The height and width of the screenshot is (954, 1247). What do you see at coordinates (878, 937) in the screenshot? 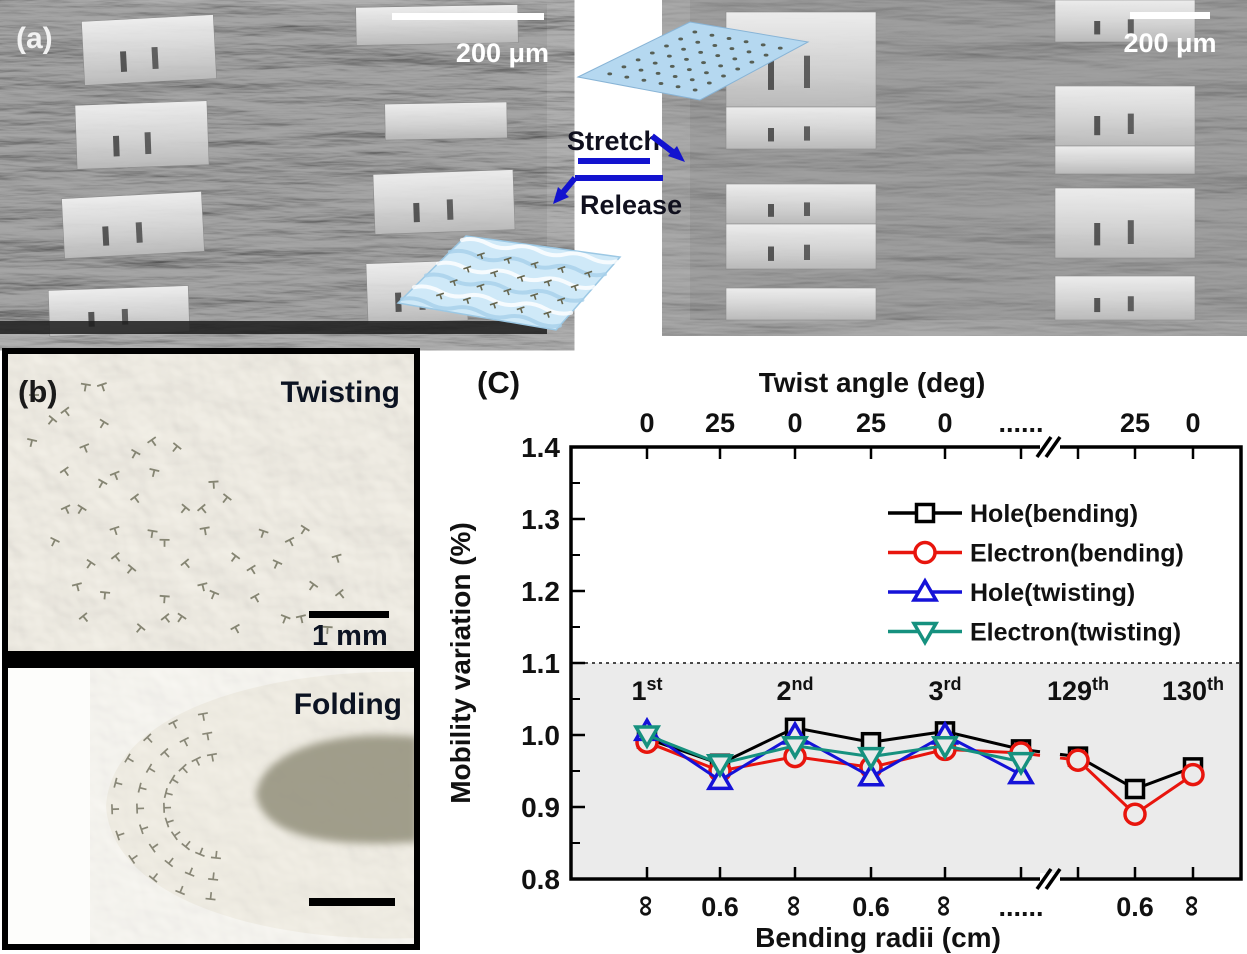
I see `bottom-axis-title: Bending radii (cm)` at bounding box center [878, 937].